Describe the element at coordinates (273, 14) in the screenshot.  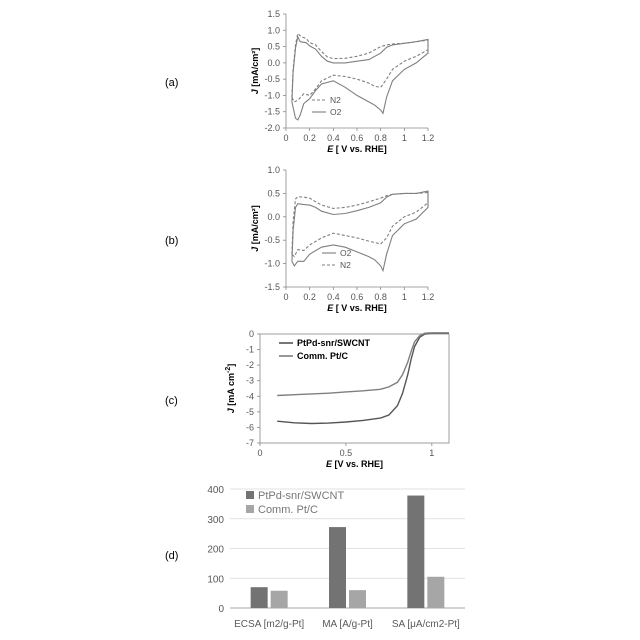
I see `y-tick-label: 1.5` at that location.